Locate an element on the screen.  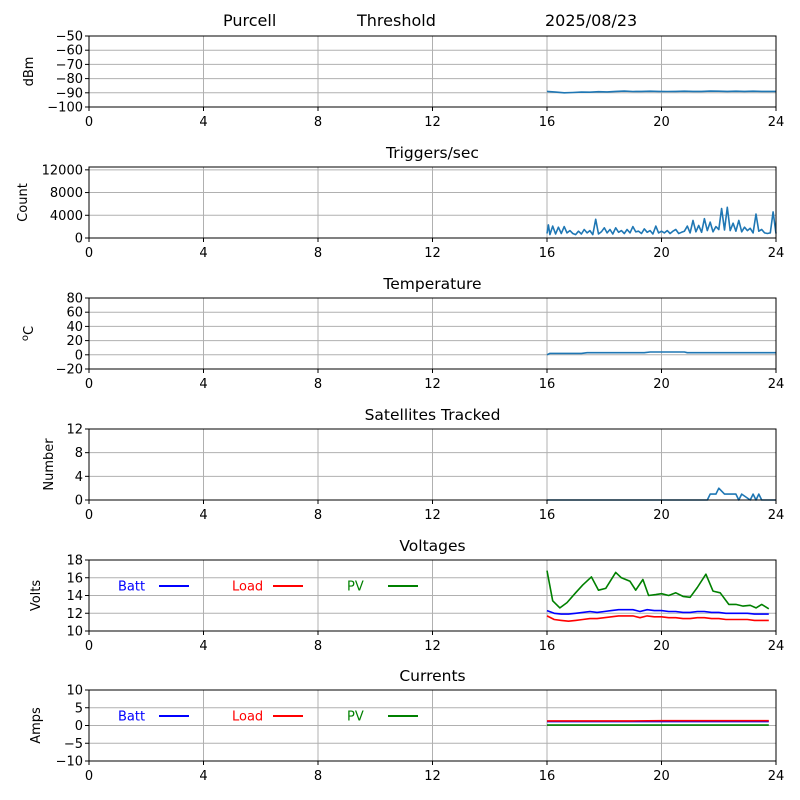
panel6-x-tick-label: 12 is located at coordinates (432, 776).